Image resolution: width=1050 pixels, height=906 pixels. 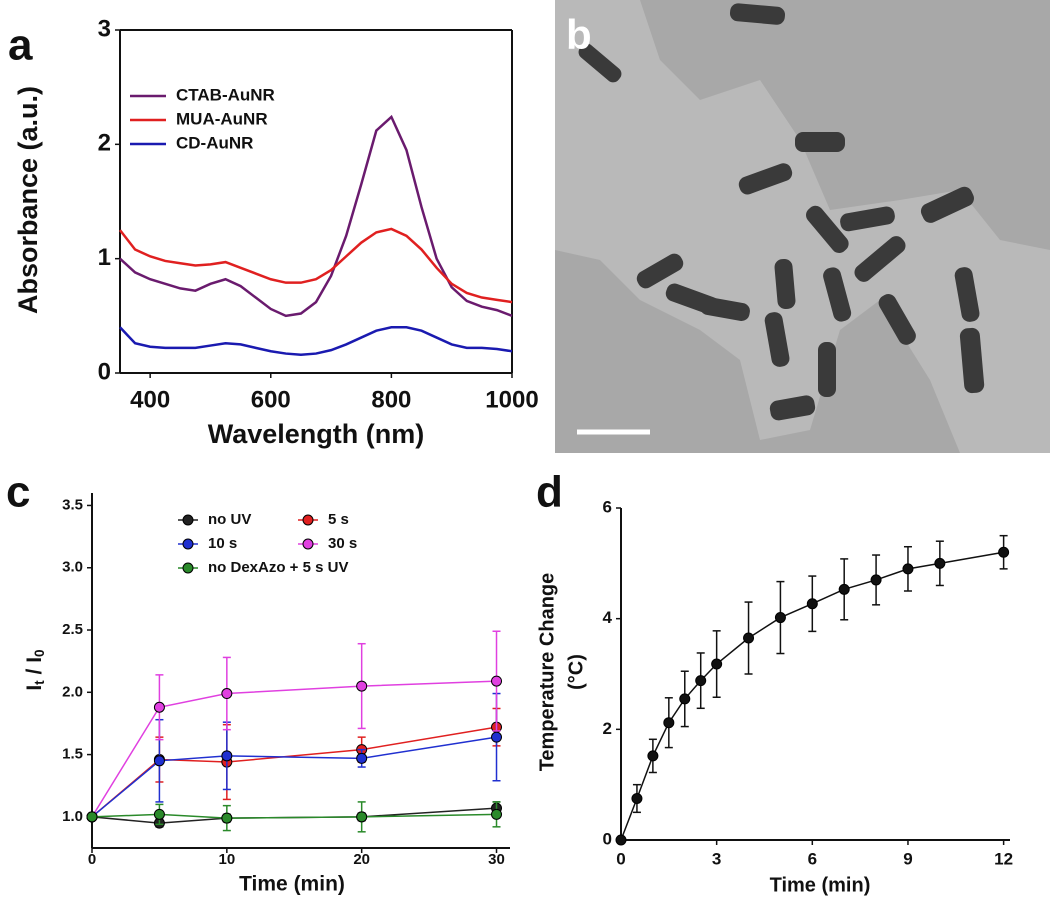 I want to click on y-tick-label: 2.0, so click(x=72, y=691).